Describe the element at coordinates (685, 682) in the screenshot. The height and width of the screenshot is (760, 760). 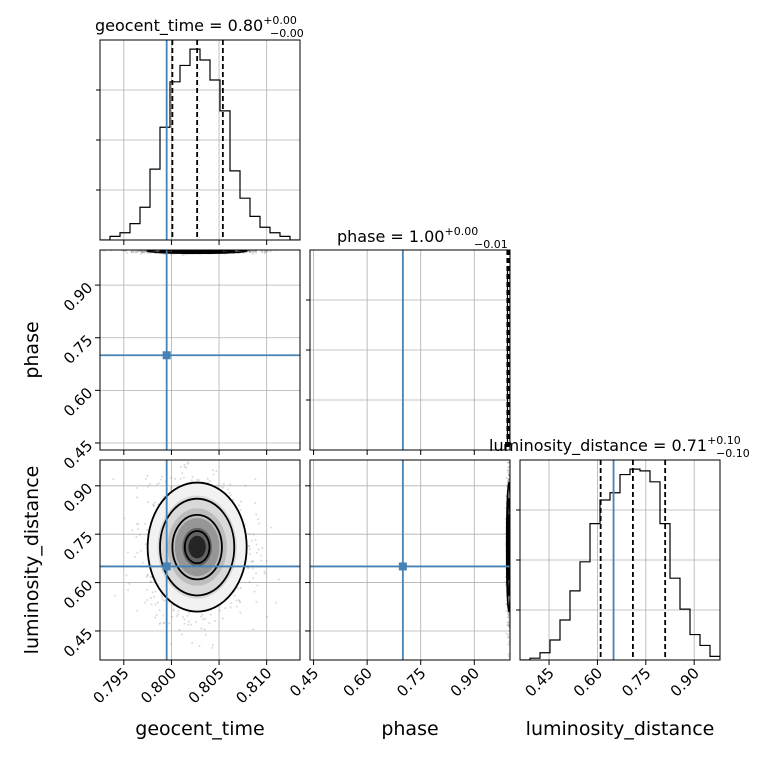
I see `xtick-label-luminosity-distance: 0.90` at that location.